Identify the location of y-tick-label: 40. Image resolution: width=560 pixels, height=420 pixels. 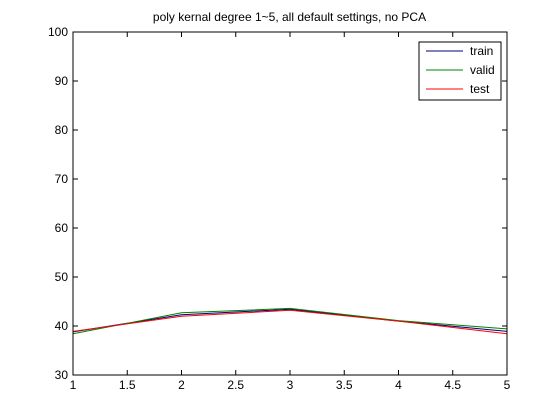
(62, 326).